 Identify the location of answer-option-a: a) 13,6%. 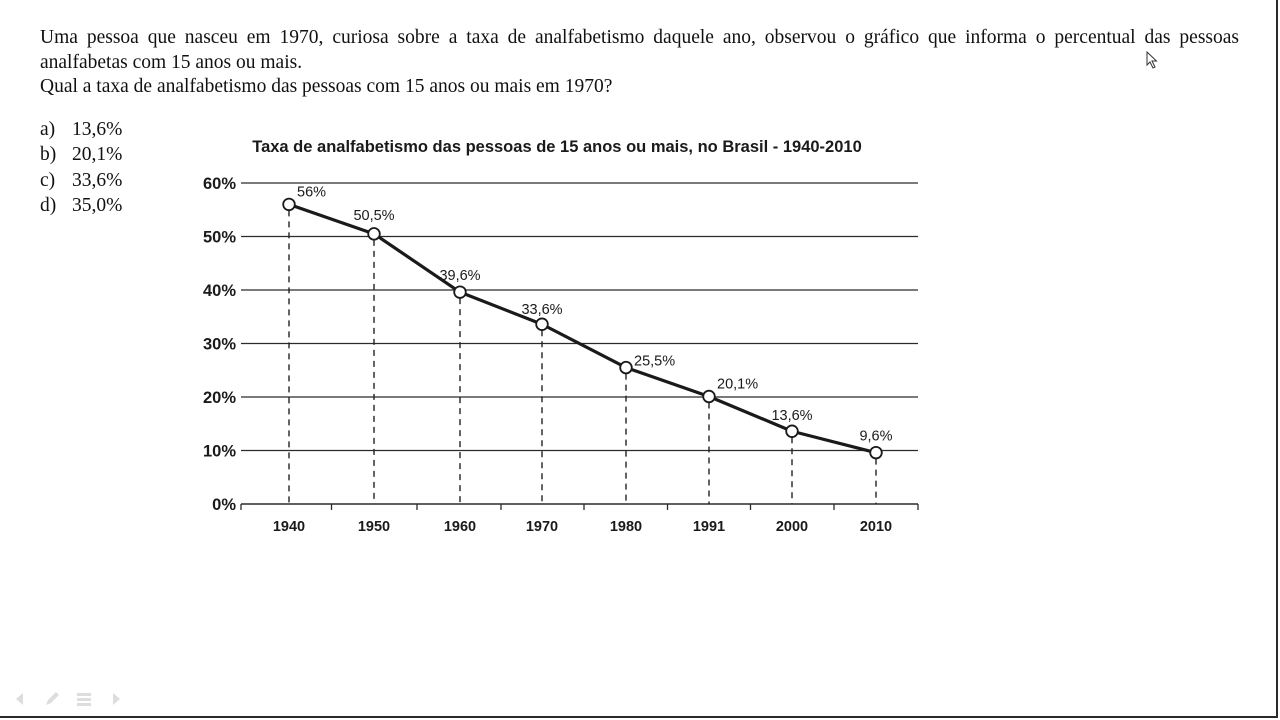
(81, 129).